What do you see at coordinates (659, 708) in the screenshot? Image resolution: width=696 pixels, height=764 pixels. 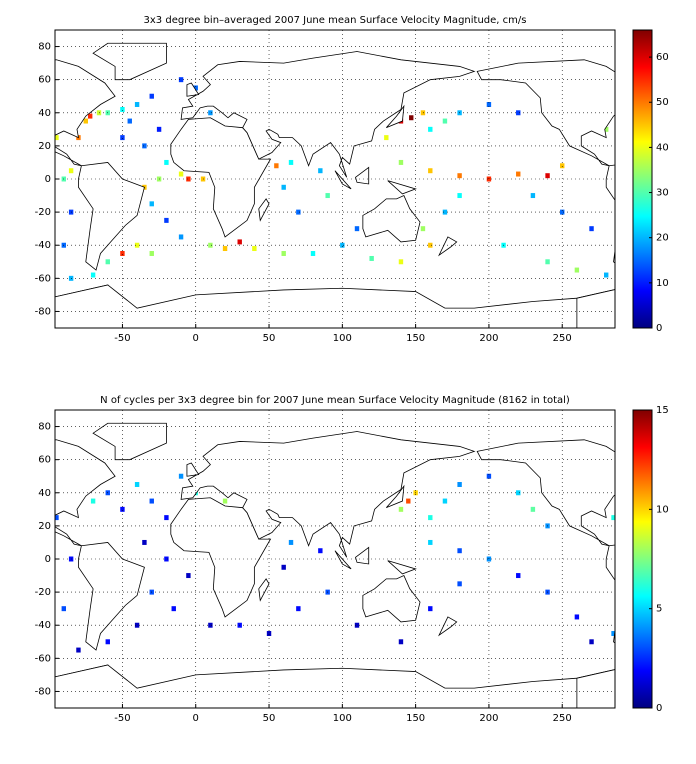 I see `colorbar-tick-label: 0` at bounding box center [659, 708].